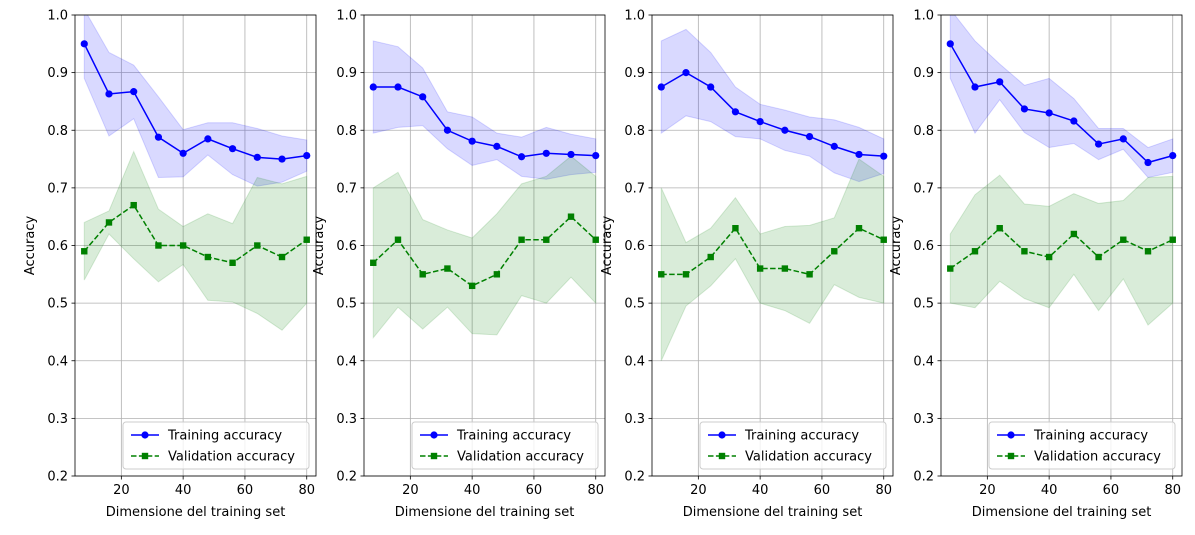 This screenshot has height=535, width=1195. What do you see at coordinates (224, 436) in the screenshot?
I see `legend-label-0: Training accuracy` at bounding box center [224, 436].